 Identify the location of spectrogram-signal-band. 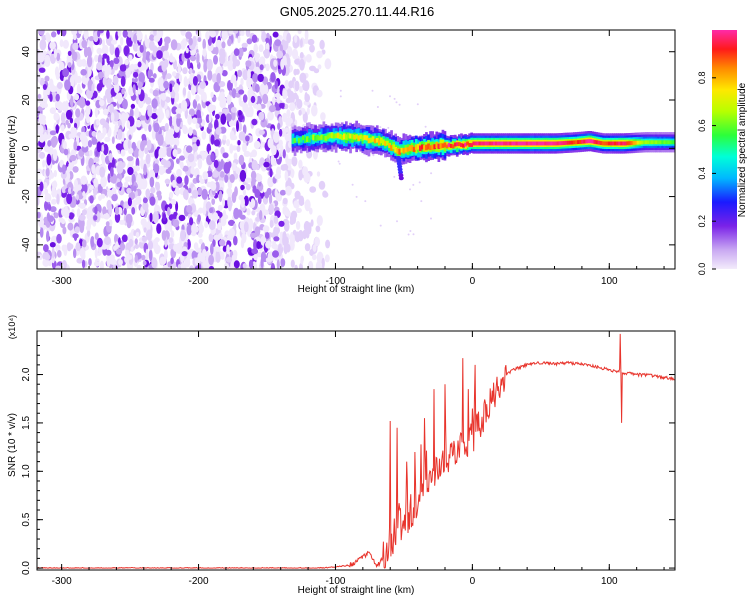
(483, 150).